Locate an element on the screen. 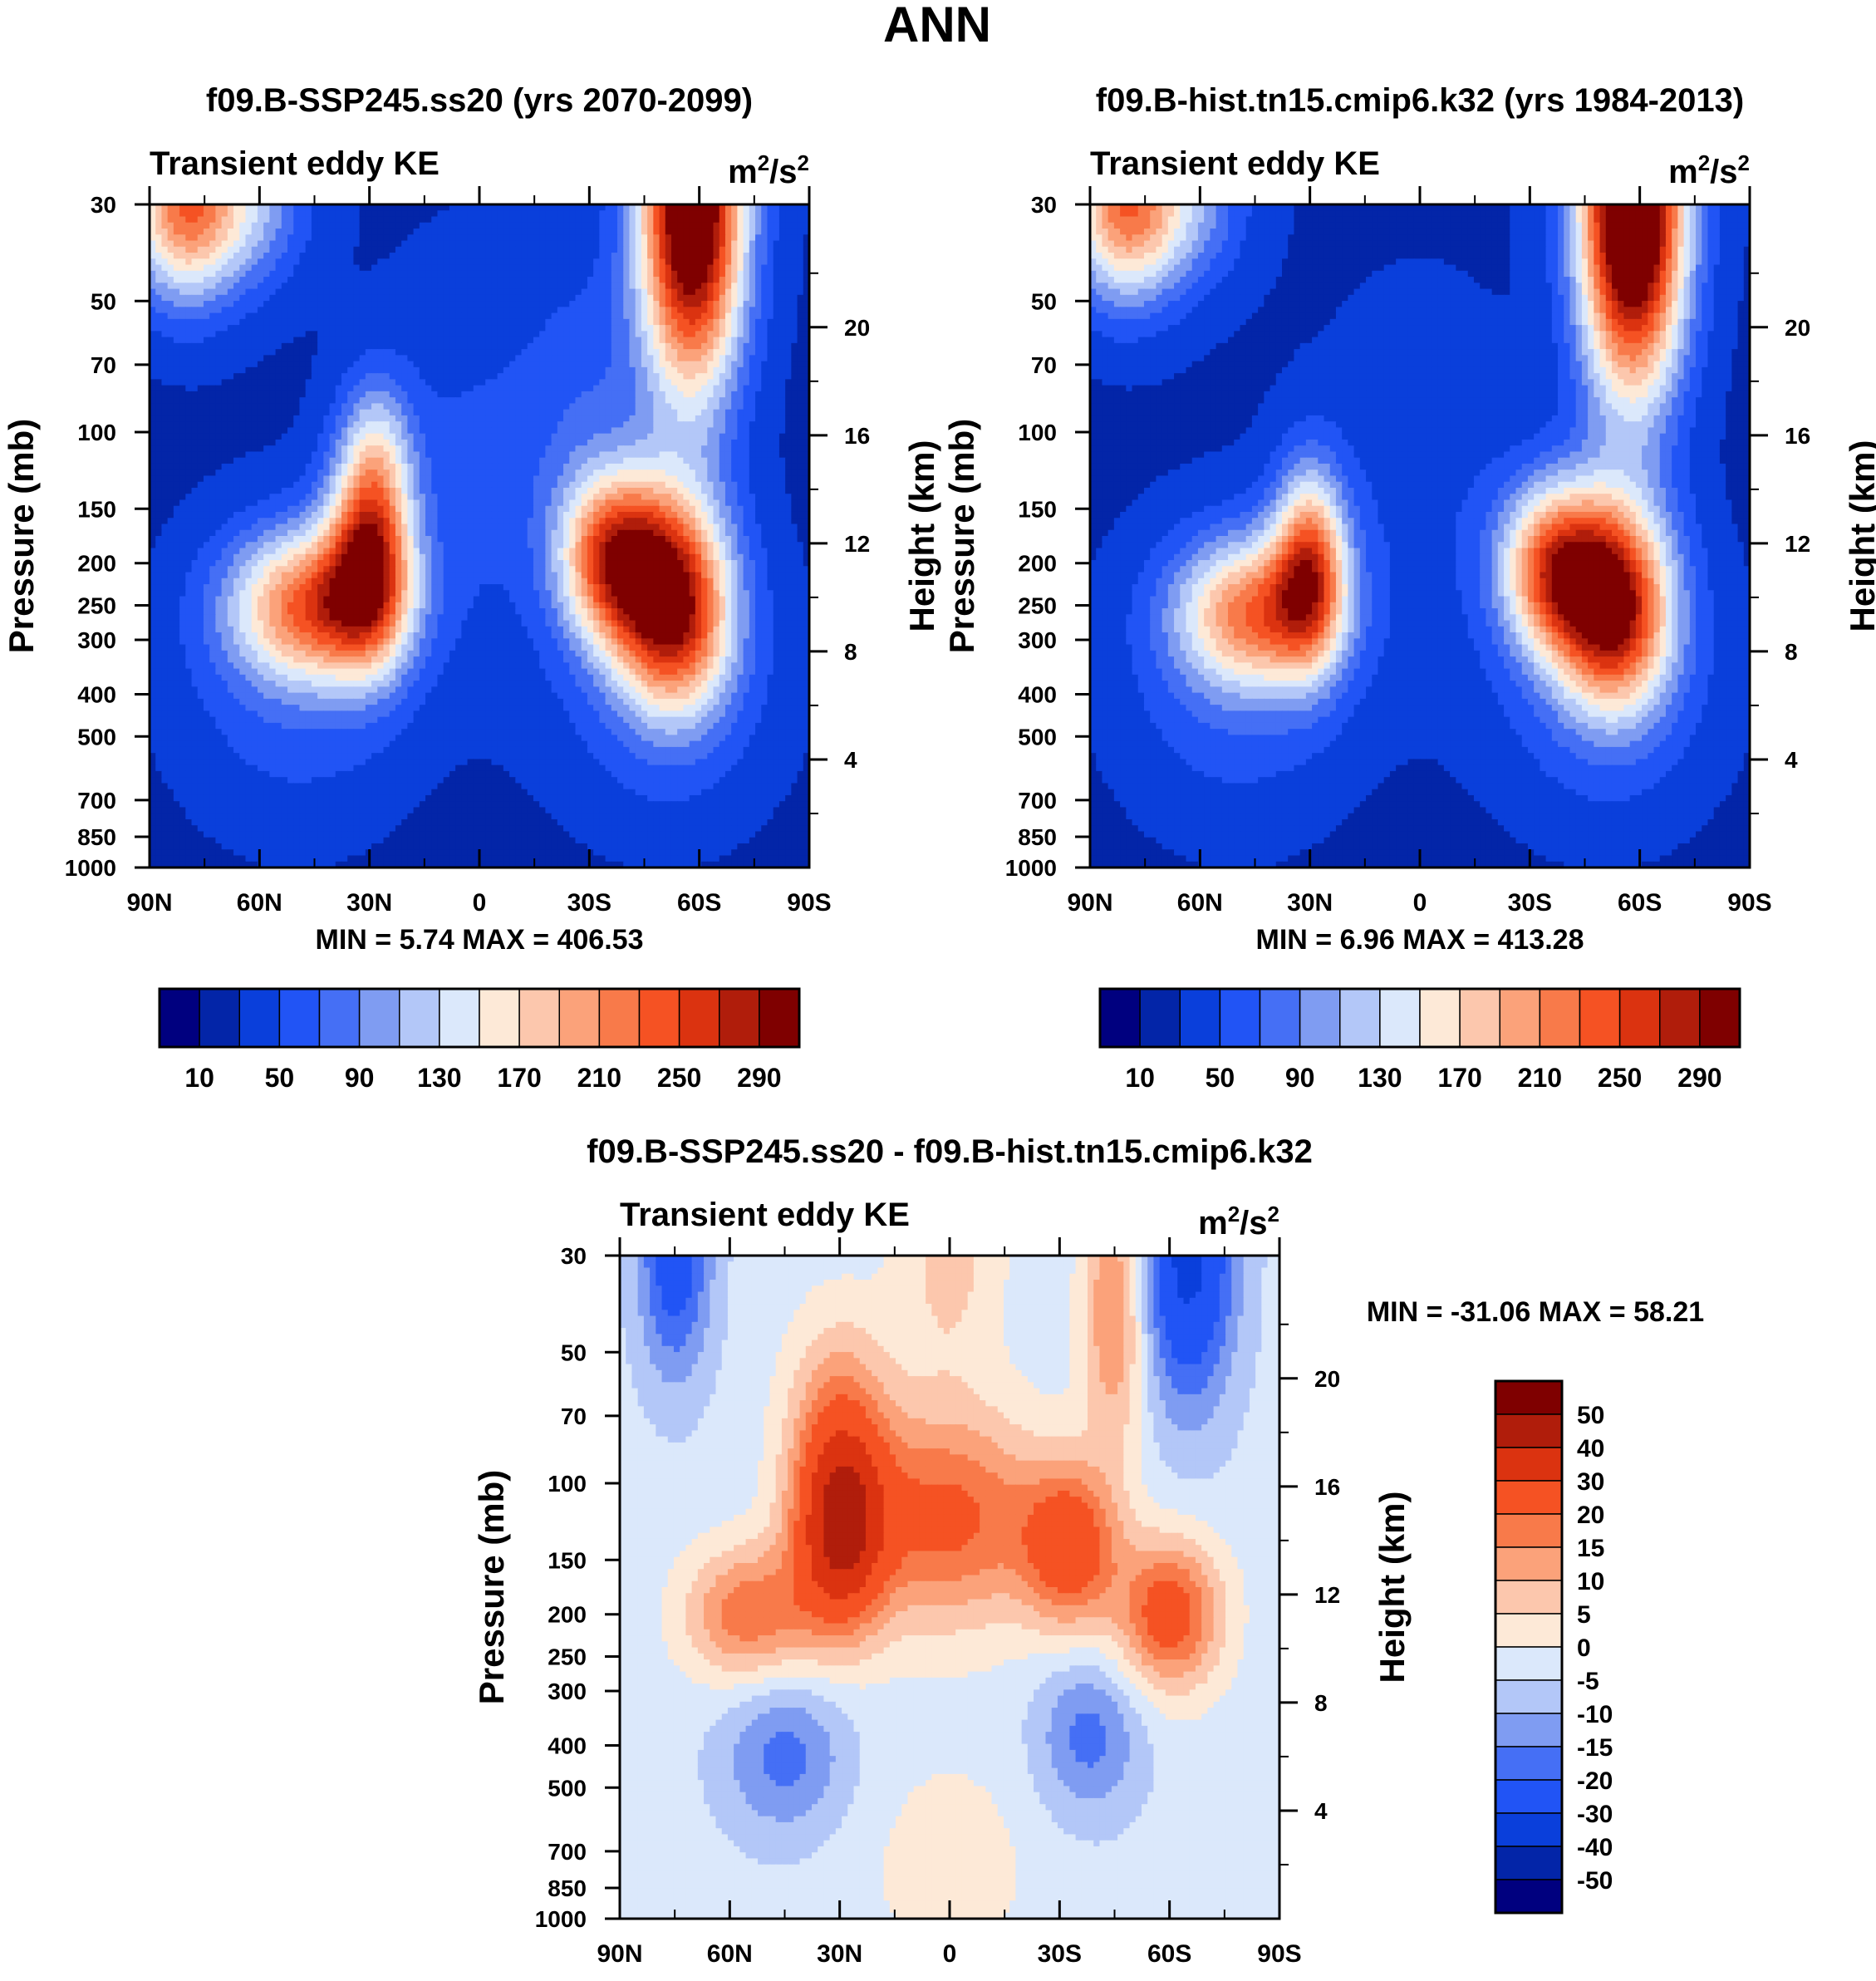 This screenshot has width=1876, height=1981. y-axis-label: Pressure (mb) is located at coordinates (491, 1587).